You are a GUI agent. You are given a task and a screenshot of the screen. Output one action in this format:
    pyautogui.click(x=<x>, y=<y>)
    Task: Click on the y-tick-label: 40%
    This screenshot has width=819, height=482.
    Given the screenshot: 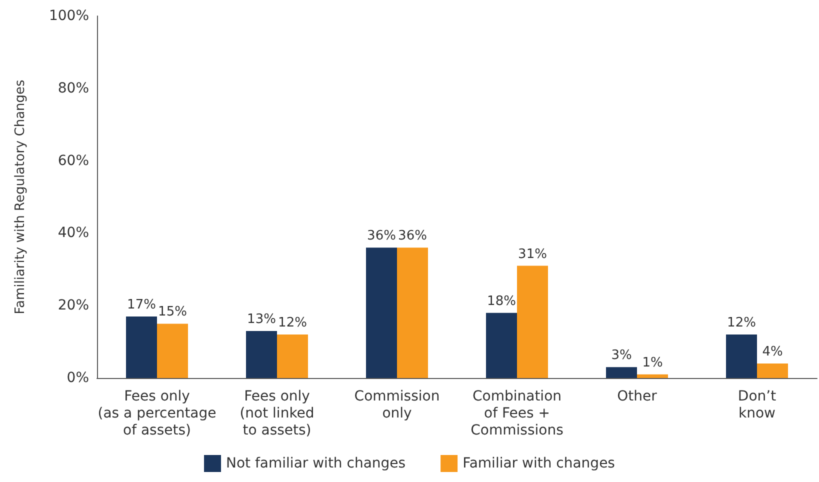 What is the action you would take?
    pyautogui.click(x=73, y=233)
    